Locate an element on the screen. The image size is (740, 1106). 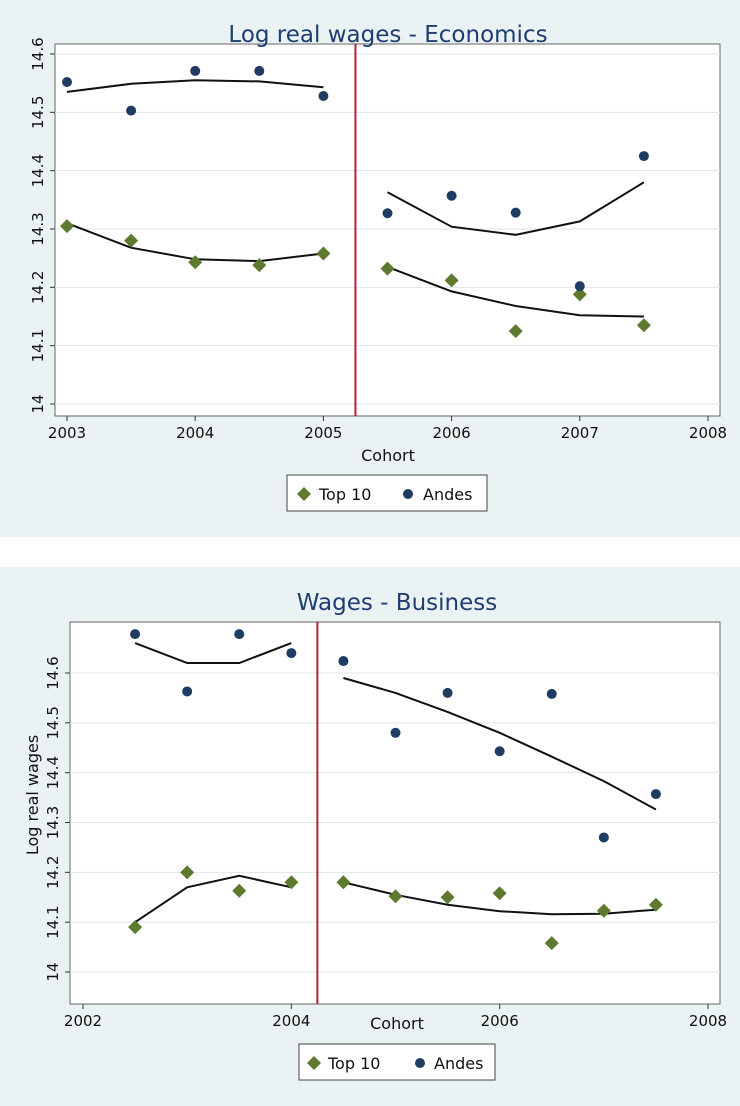
x-tick-label: 2002 is located at coordinates (83, 1021).